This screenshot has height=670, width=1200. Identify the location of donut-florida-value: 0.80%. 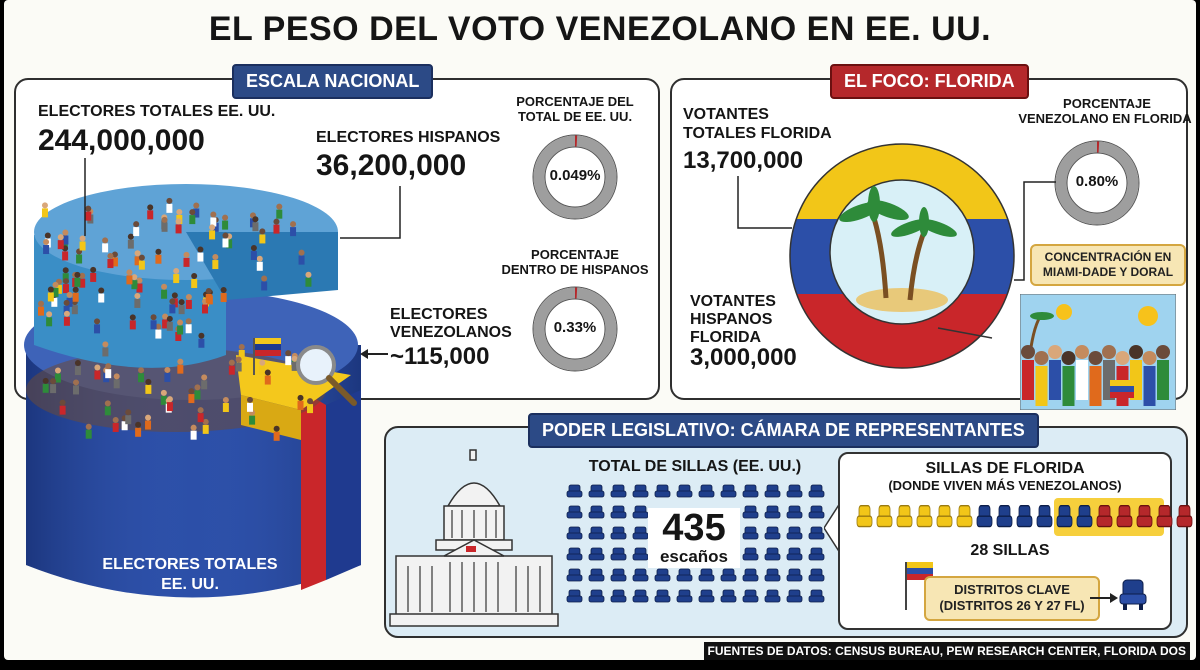
(1097, 181).